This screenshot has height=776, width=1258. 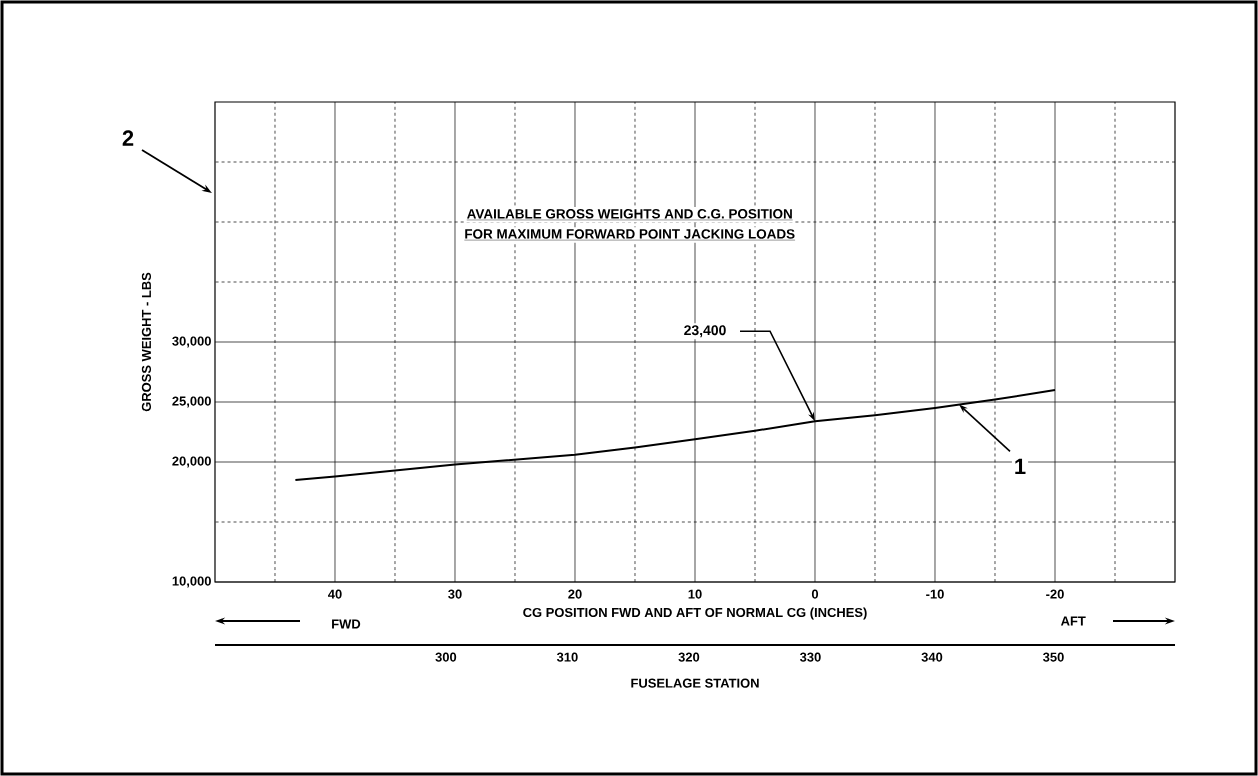 I want to click on x-tick-label: 40, so click(x=335, y=594).